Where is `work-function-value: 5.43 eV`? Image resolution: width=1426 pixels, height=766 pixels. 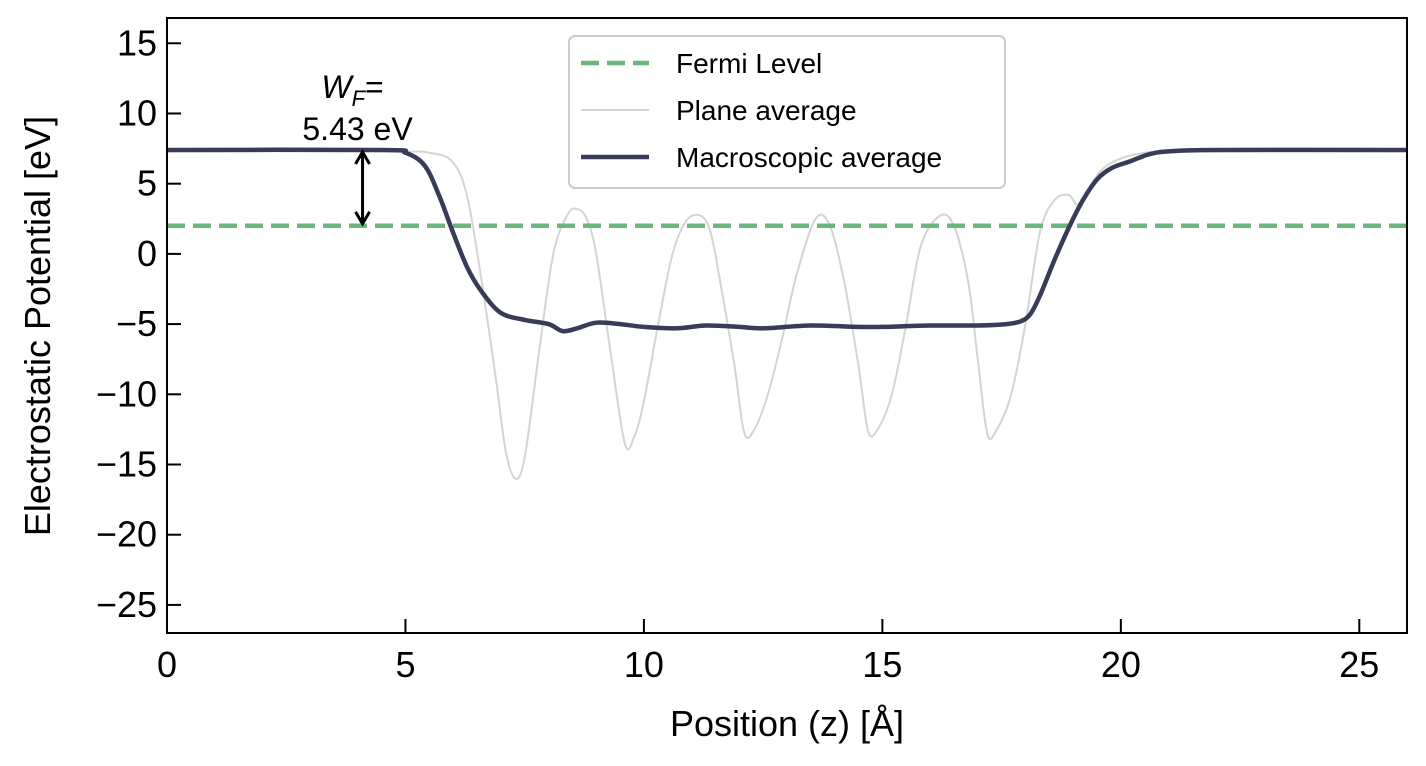 work-function-value: 5.43 eV is located at coordinates (357, 129).